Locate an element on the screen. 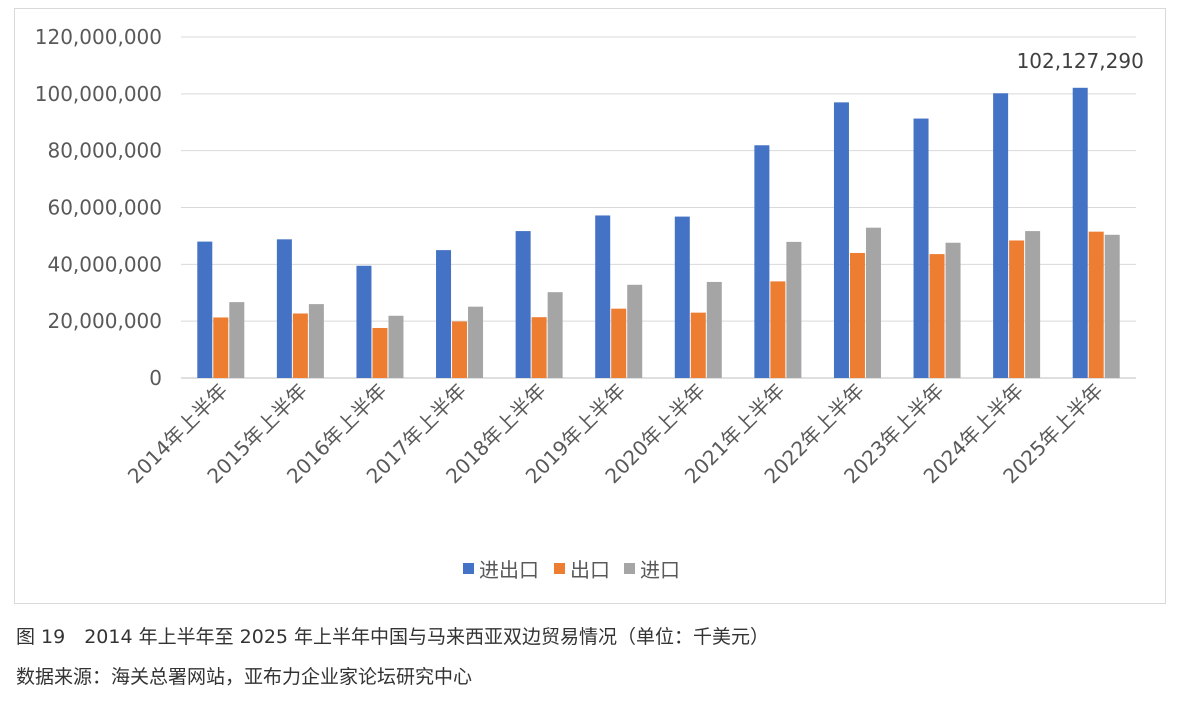 The width and height of the screenshot is (1177, 704). y-tick-label: 0 is located at coordinates (155, 378).